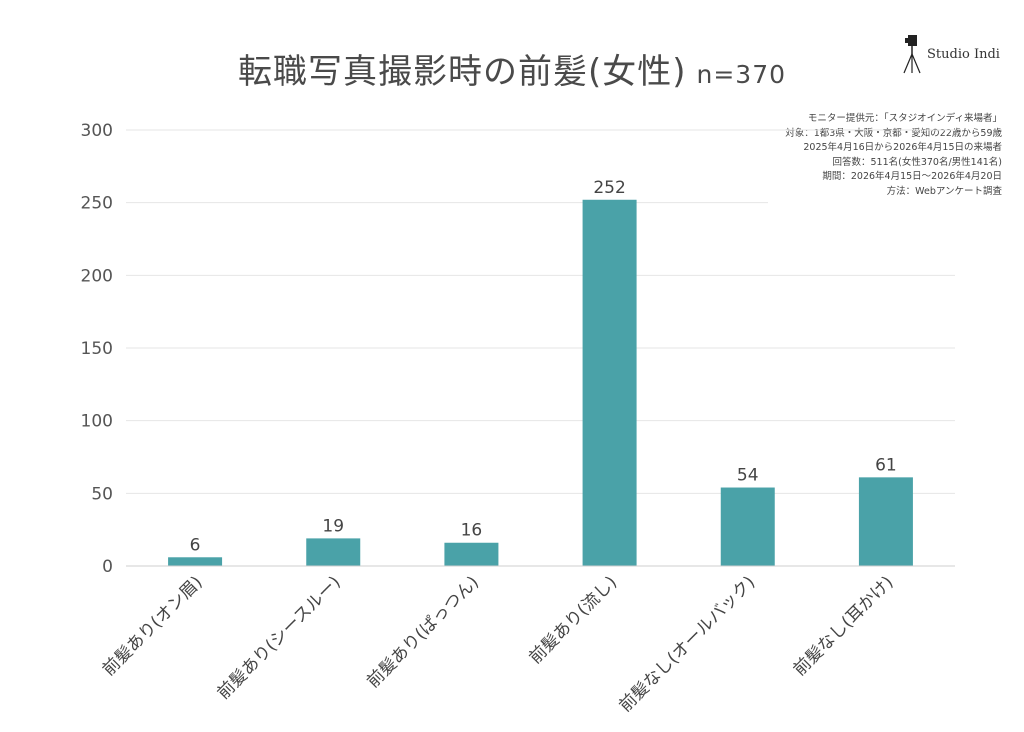  I want to click on chart-title: 転職写真撮影時の前髪(女性) n=370, so click(512, 68).